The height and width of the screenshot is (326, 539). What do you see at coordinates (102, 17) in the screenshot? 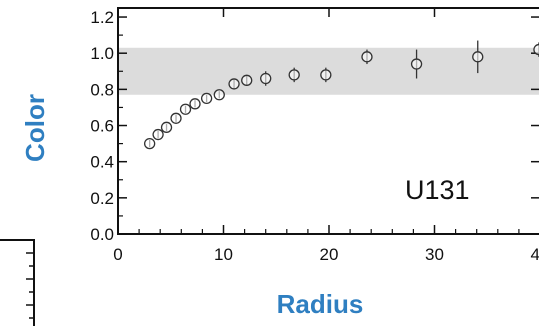
I see `y-tick-label: 1.2` at bounding box center [102, 17].